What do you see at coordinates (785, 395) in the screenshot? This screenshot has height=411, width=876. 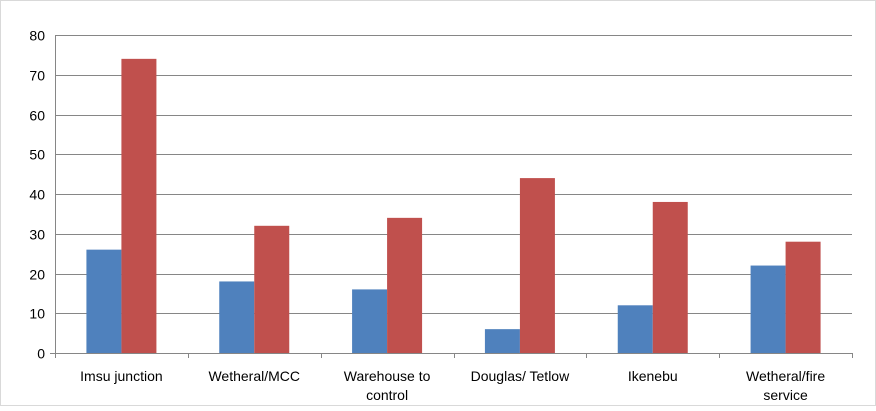 I see `x-tick-label: service` at bounding box center [785, 395].